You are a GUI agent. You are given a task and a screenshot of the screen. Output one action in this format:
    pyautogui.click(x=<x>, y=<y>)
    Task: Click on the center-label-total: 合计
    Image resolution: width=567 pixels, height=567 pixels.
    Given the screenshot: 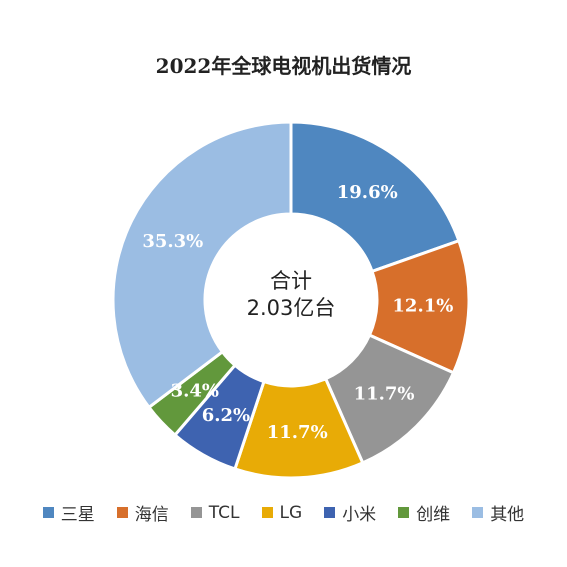 What is the action you would take?
    pyautogui.click(x=291, y=281)
    